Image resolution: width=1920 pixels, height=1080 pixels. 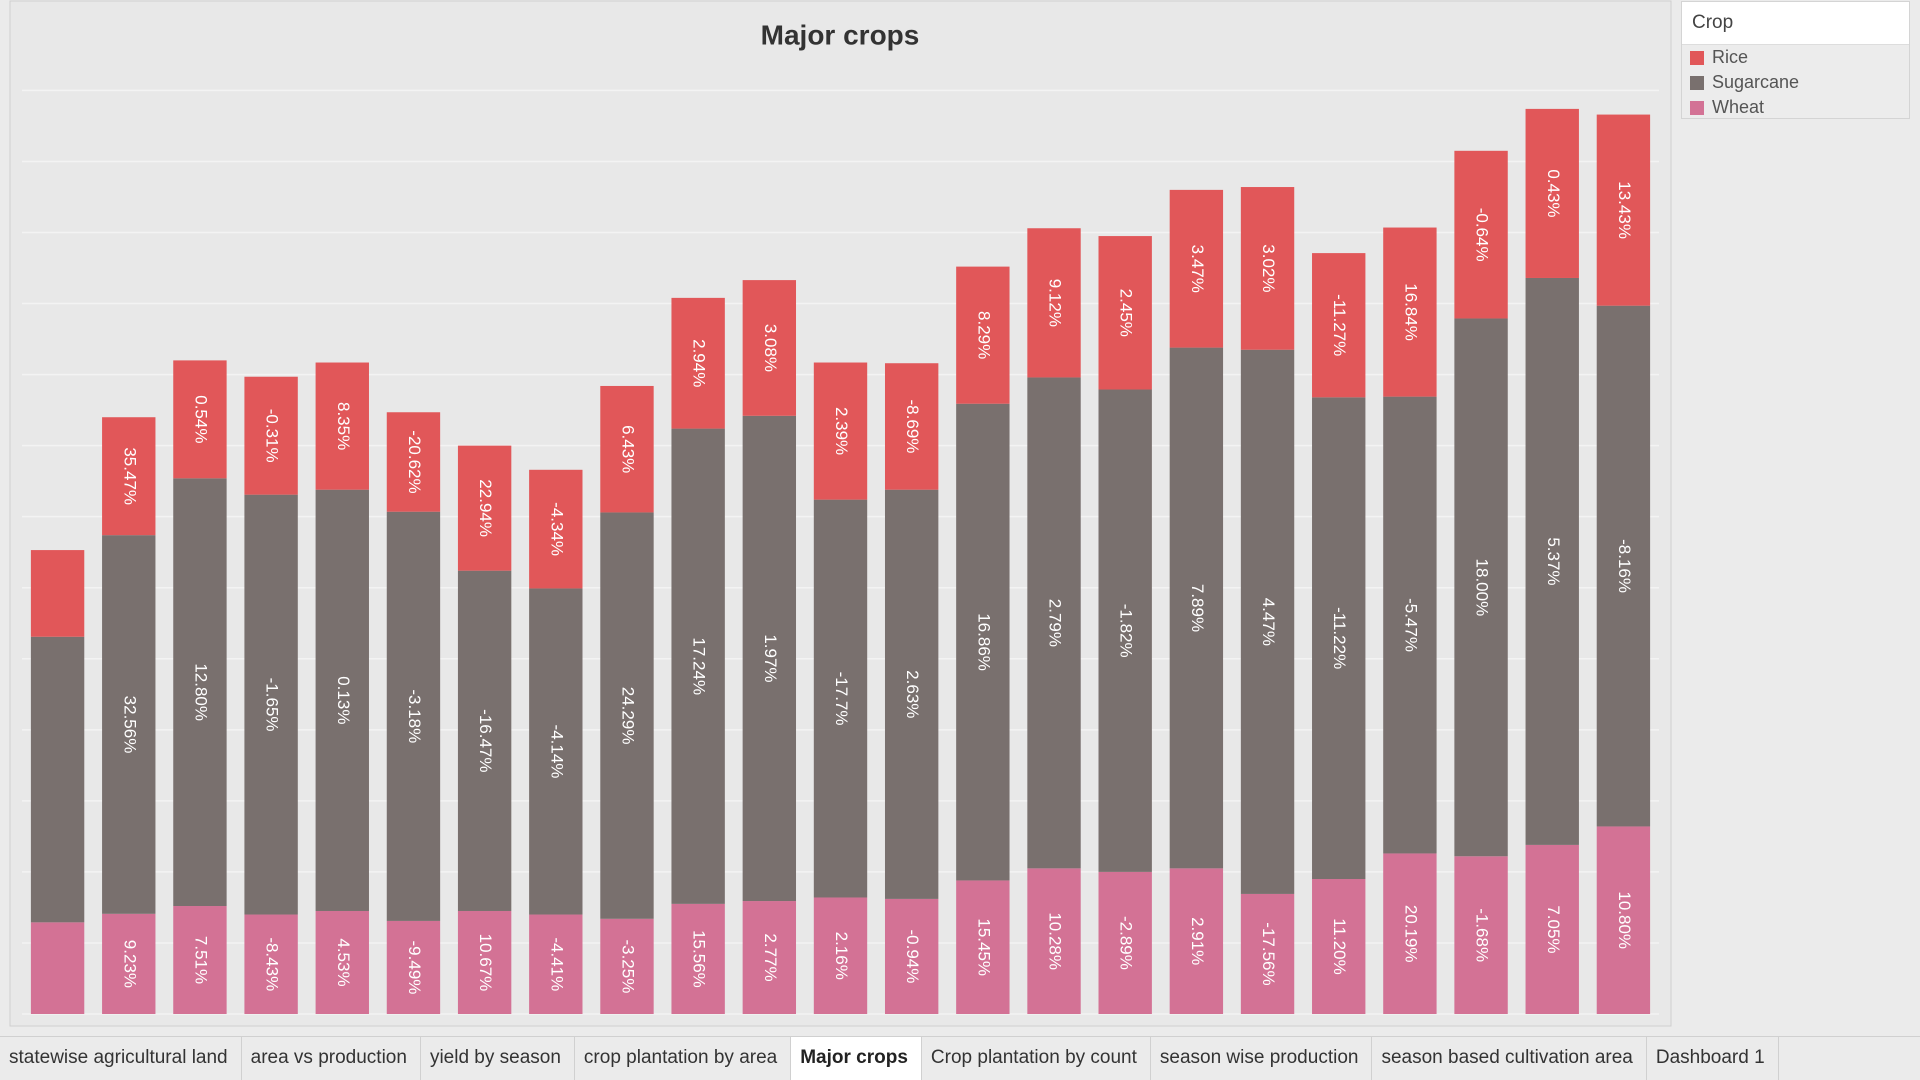 What do you see at coordinates (770, 348) in the screenshot?
I see `data-label: 3.08%` at bounding box center [770, 348].